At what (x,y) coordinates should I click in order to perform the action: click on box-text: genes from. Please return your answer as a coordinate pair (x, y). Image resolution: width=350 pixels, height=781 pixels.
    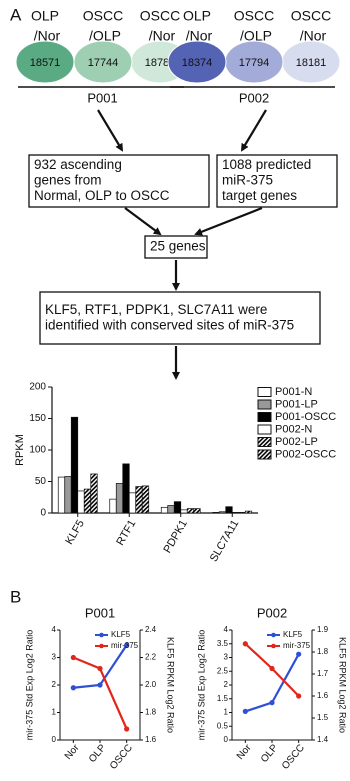
    Looking at the image, I should click on (68, 180).